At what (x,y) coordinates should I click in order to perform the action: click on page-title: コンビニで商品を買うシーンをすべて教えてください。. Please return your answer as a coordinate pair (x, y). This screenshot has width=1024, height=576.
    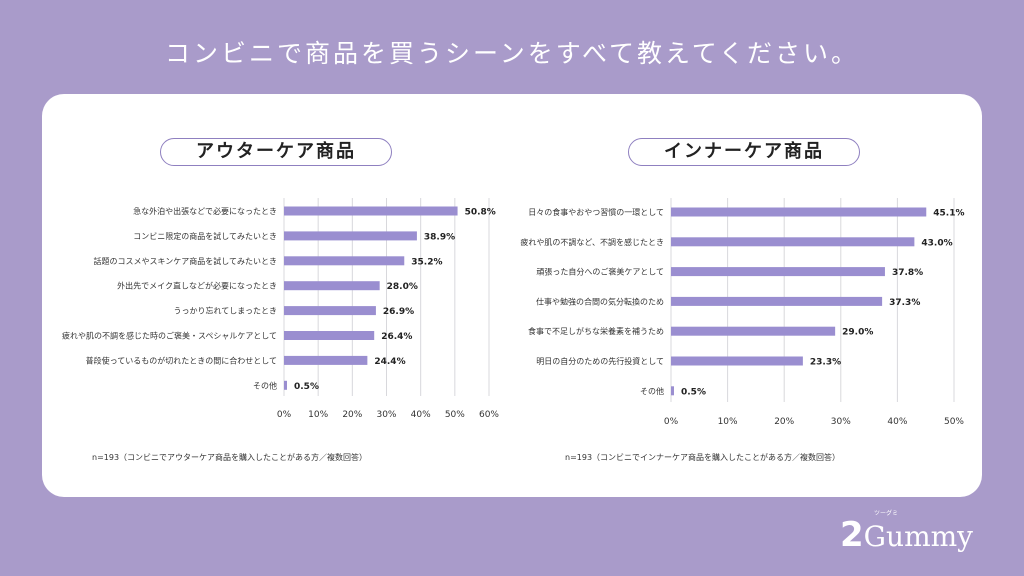
    Looking at the image, I should click on (511, 53).